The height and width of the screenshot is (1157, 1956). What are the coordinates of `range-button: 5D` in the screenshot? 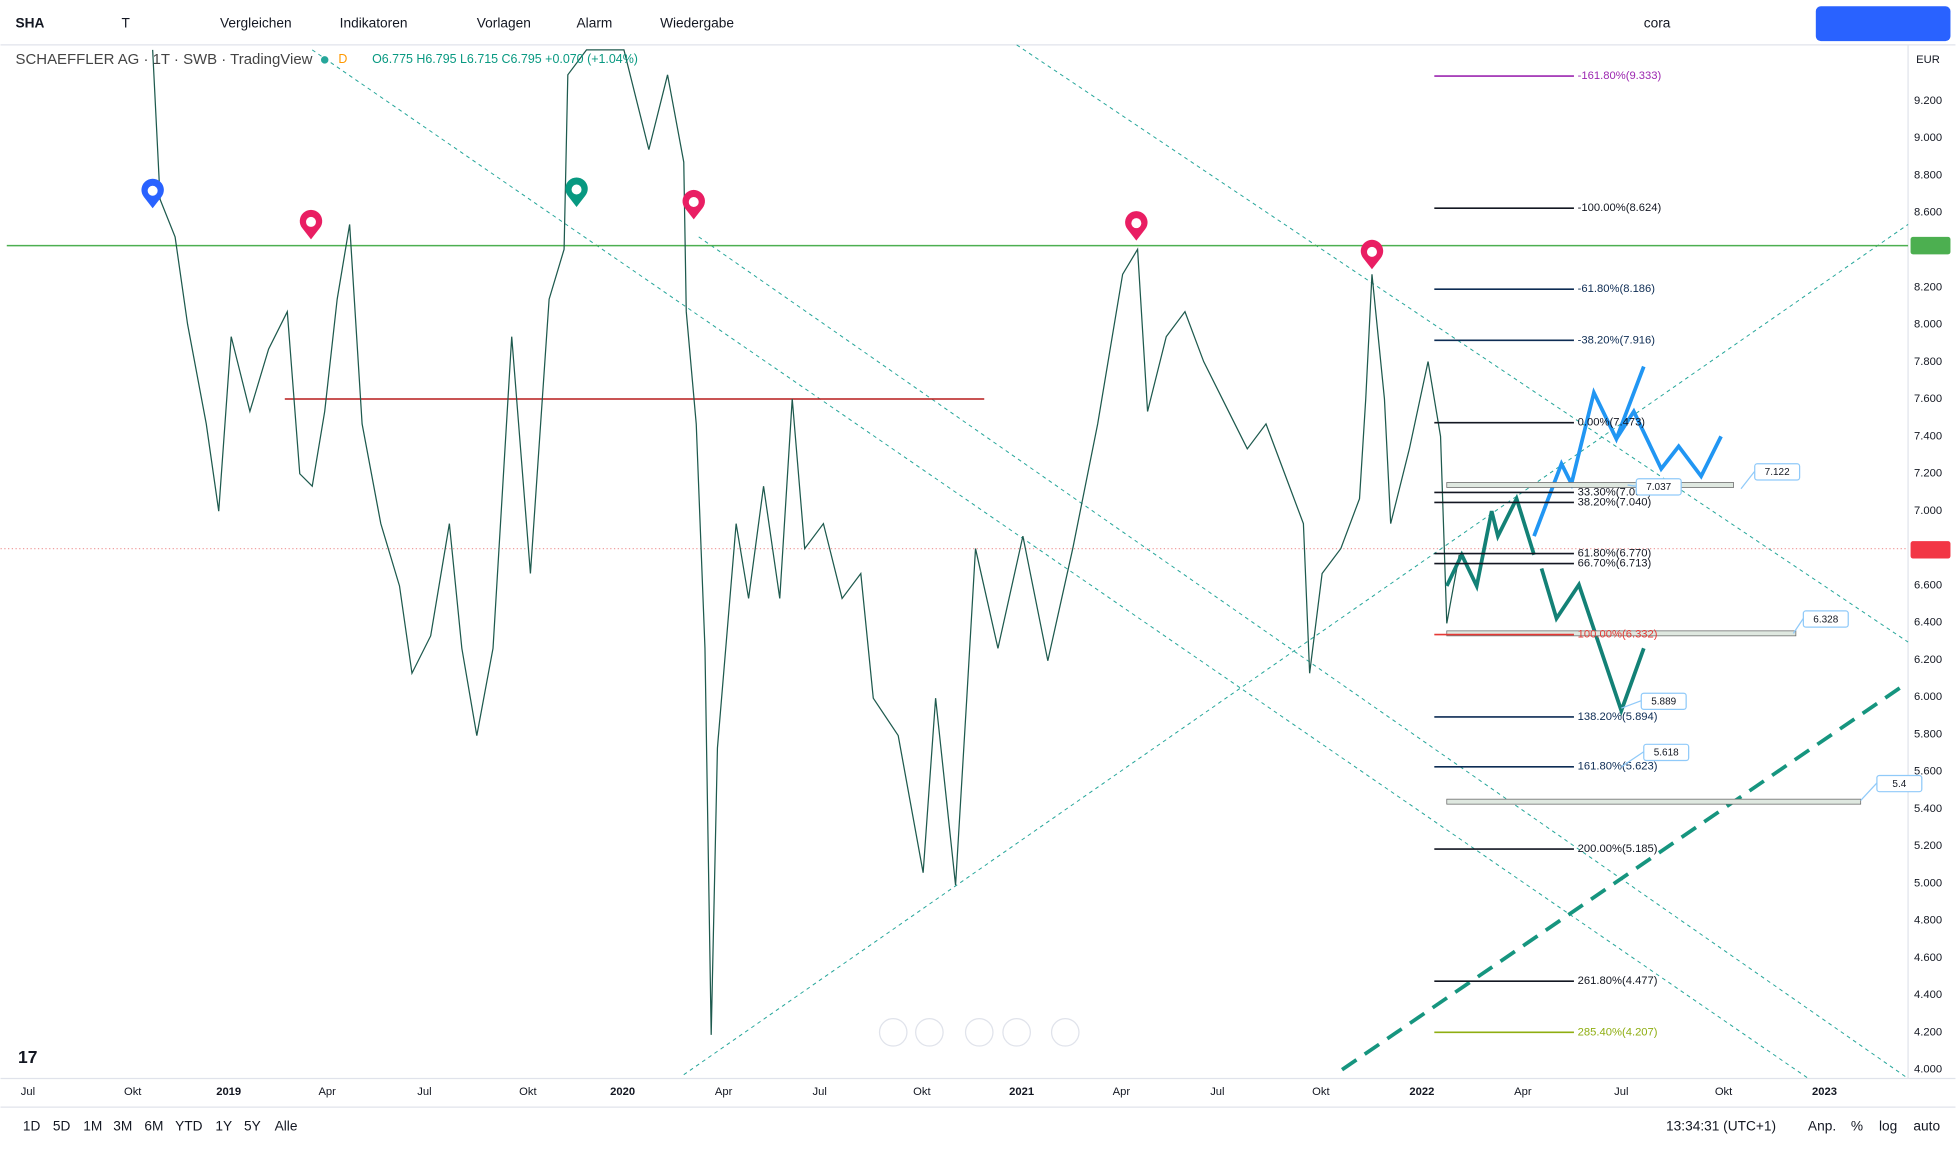 It's located at (62, 1126).